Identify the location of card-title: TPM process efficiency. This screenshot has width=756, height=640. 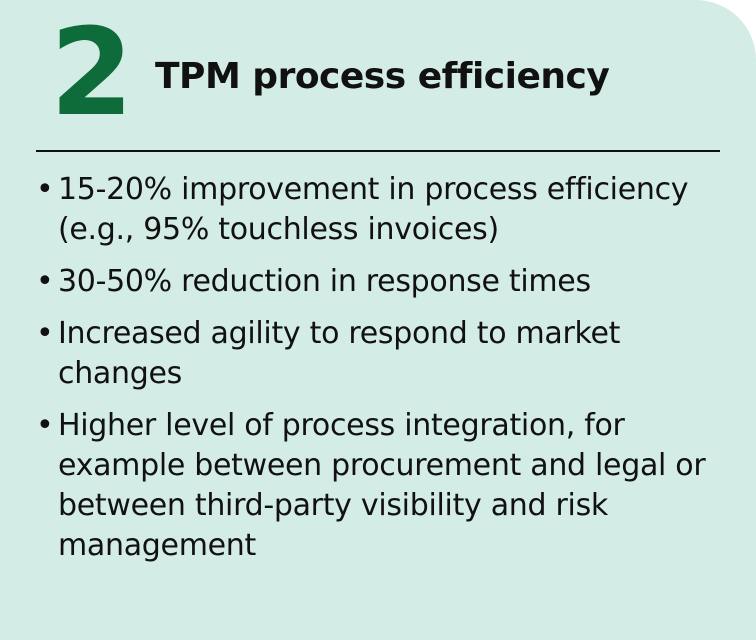
(382, 76).